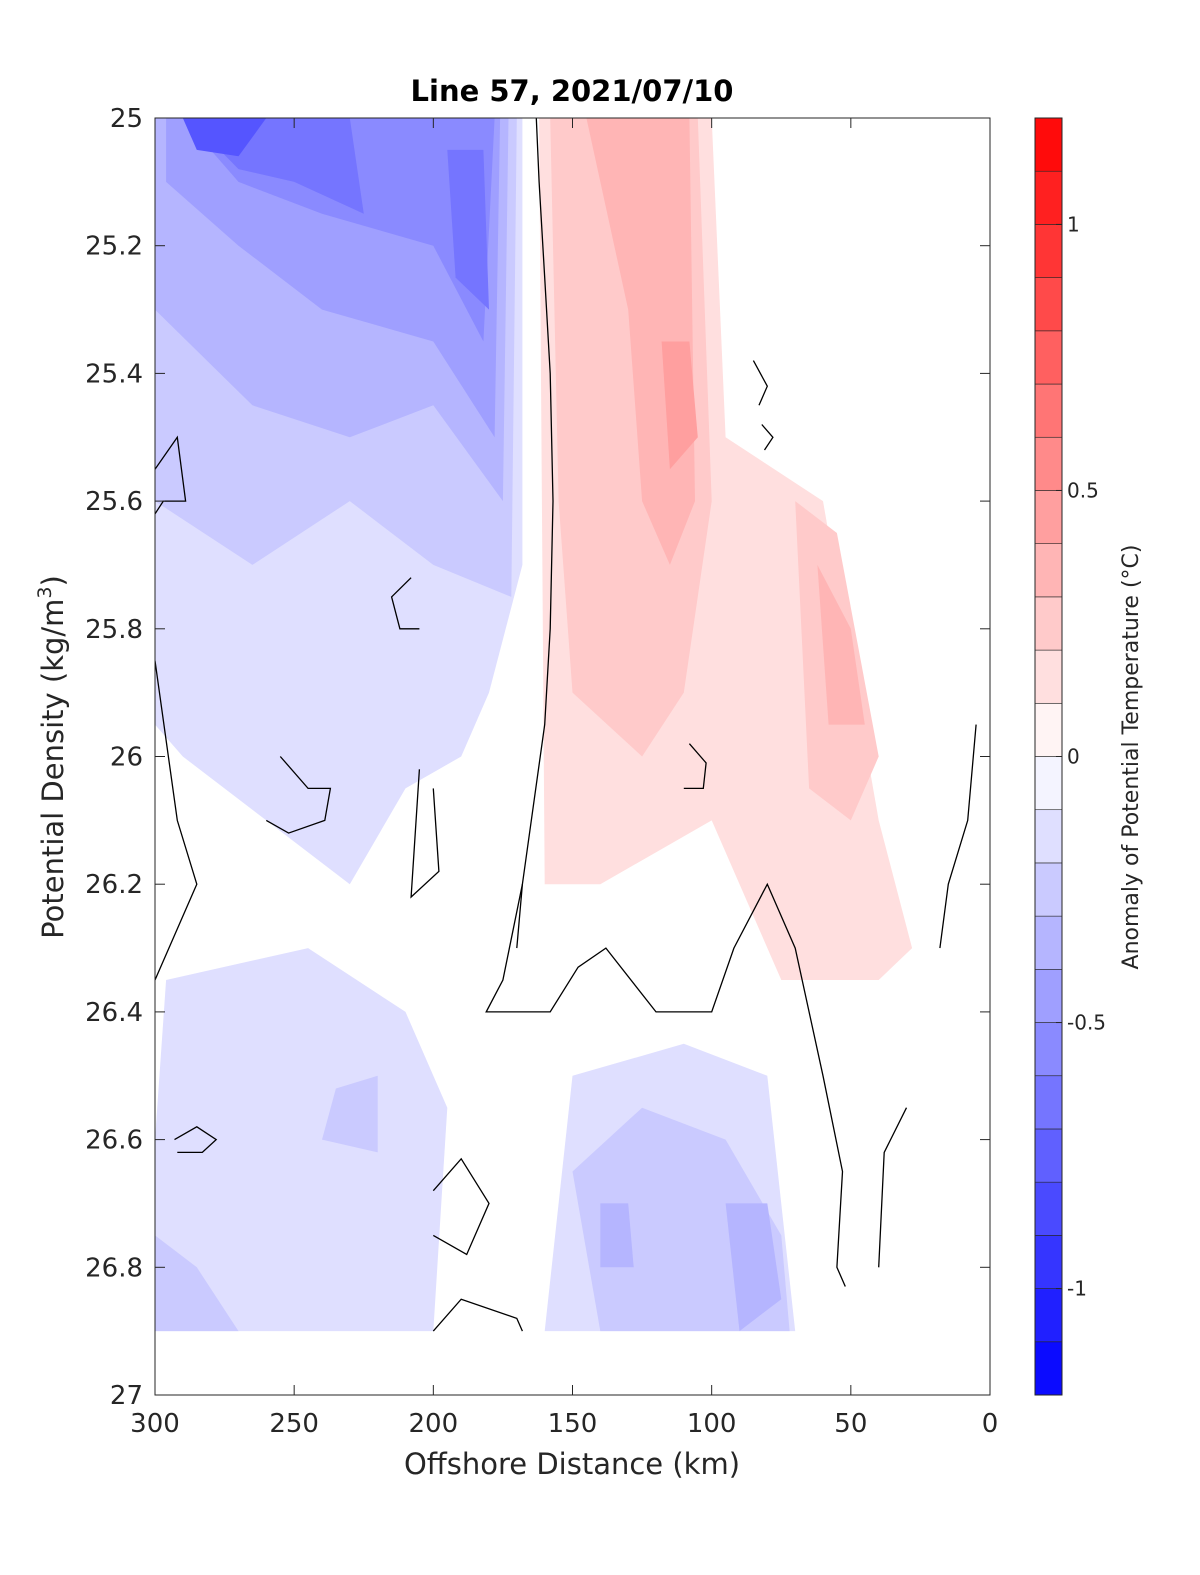  I want to click on colorbar-label: Anomaly of Potential Temperature (°C), so click(1131, 757).